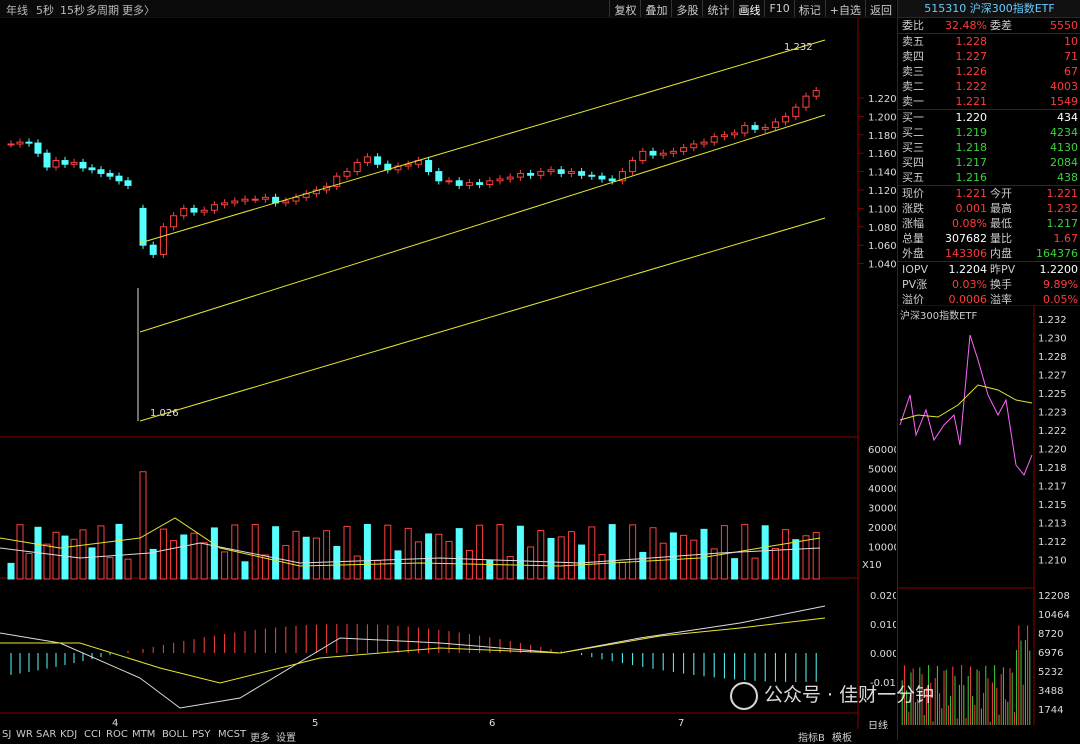  What do you see at coordinates (883, 654) in the screenshot?
I see `macd-tick: 0.000` at bounding box center [883, 654].